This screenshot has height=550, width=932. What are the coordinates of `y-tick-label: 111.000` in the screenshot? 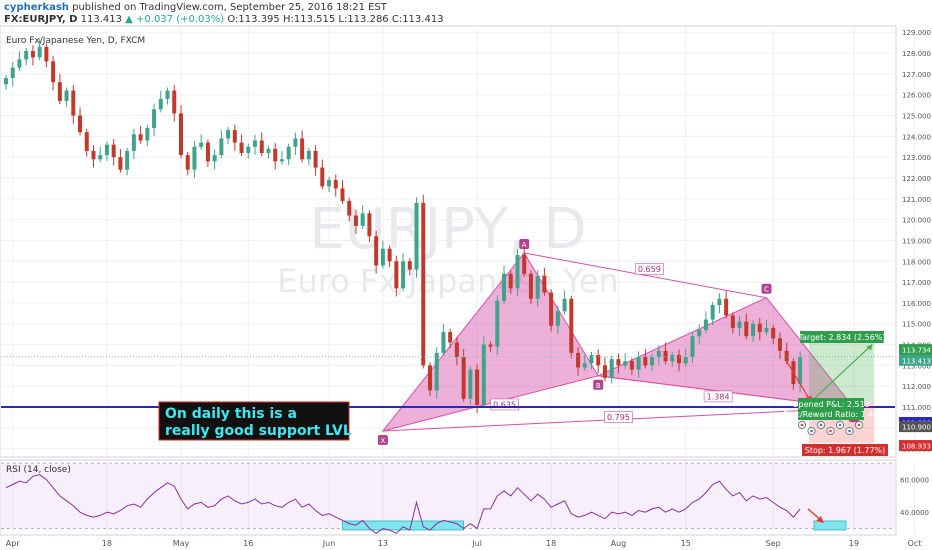 It's located at (916, 408).